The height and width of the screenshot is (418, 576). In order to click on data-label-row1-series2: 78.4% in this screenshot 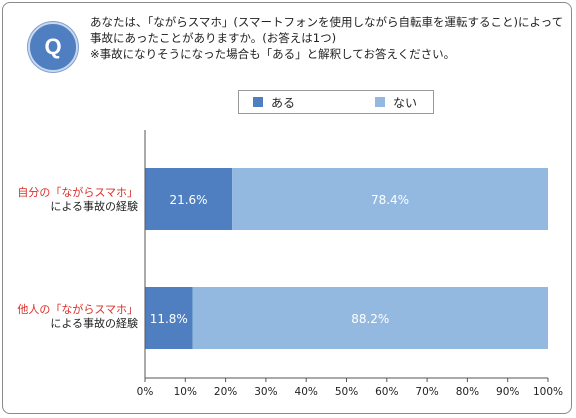, I will do `click(390, 200)`.